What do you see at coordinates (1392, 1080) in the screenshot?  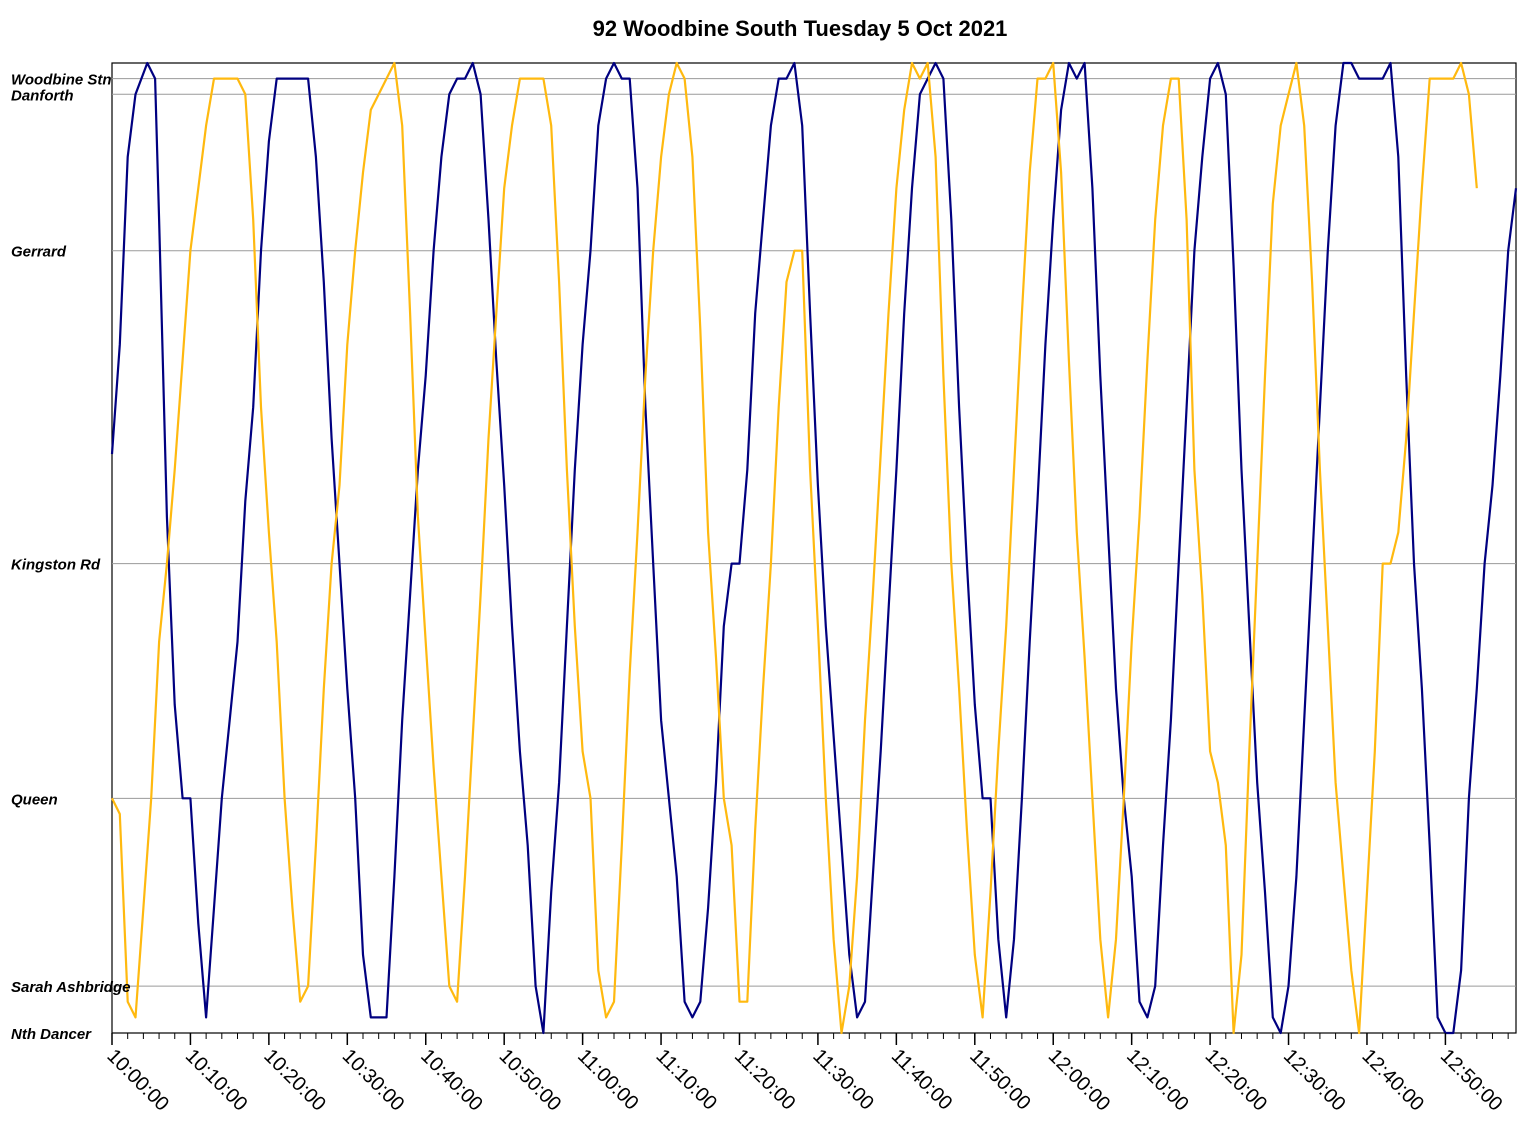 I see `x-tick-label-16: 12:40:00` at bounding box center [1392, 1080].